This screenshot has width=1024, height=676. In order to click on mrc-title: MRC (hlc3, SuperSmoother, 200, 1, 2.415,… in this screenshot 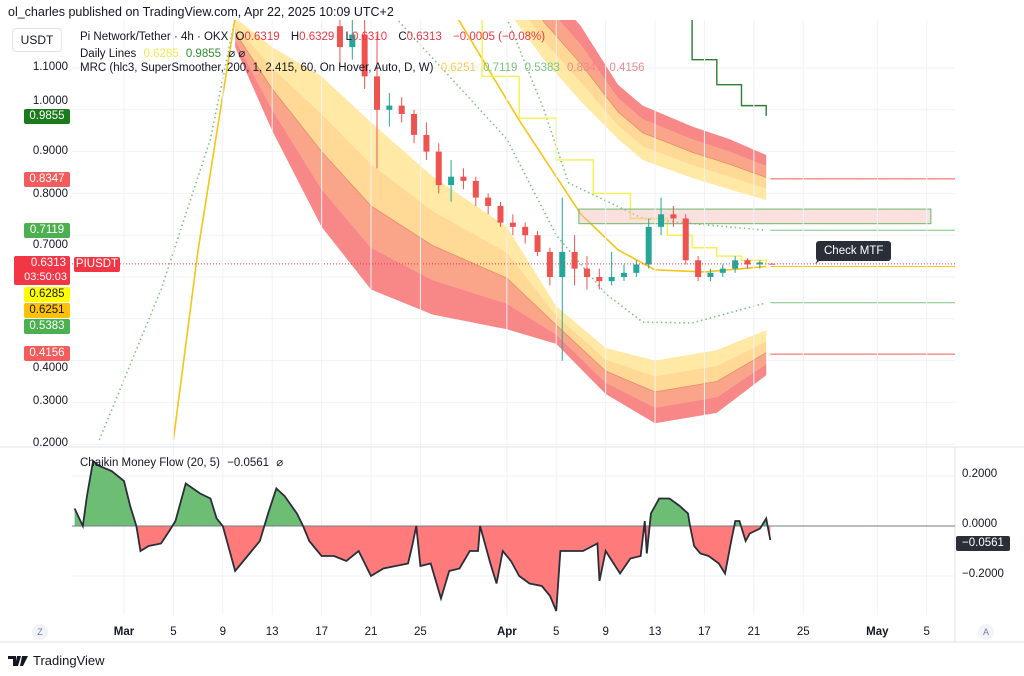, I will do `click(257, 68)`.